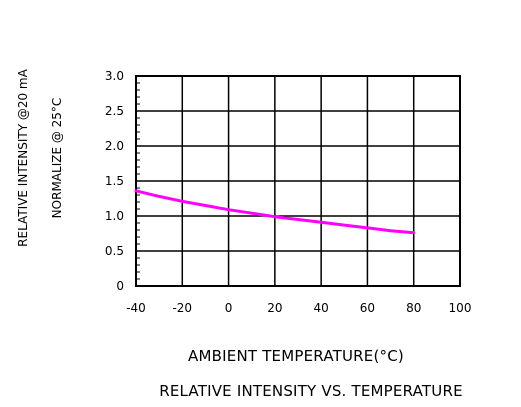 This screenshot has width=521, height=407. I want to click on x-tick-label: 100, so click(460, 308).